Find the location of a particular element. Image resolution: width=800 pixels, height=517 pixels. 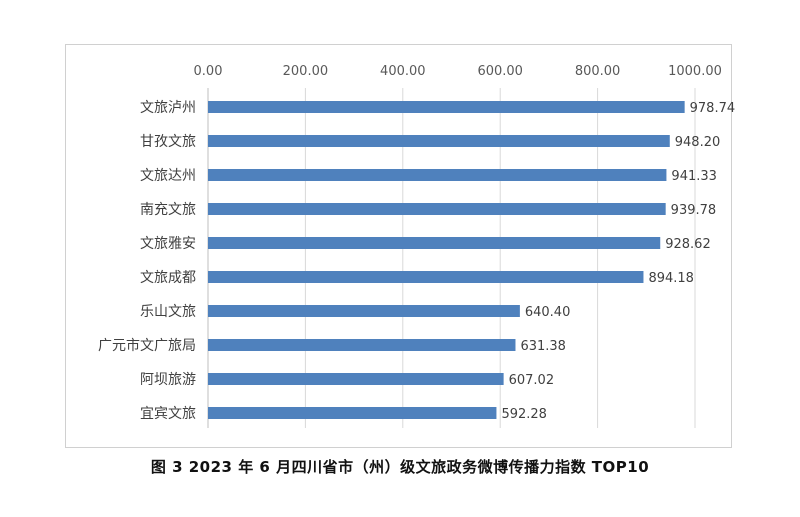

data-label: 592.28 is located at coordinates (524, 414).